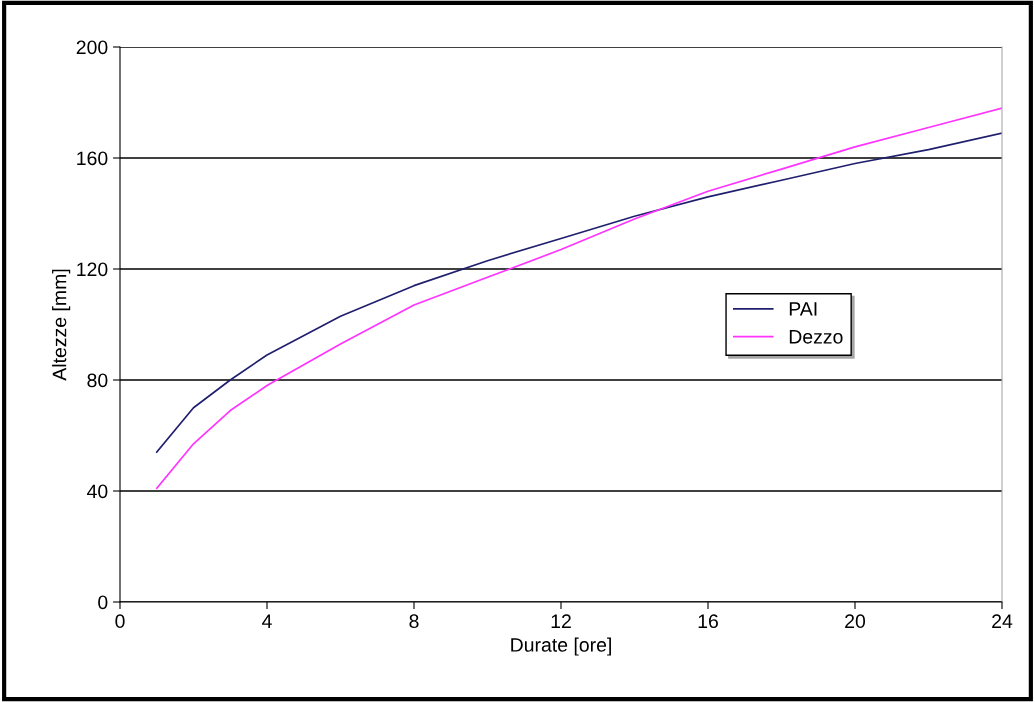 Image resolution: width=1035 pixels, height=702 pixels. I want to click on legend-label: Dezzo, so click(816, 337).